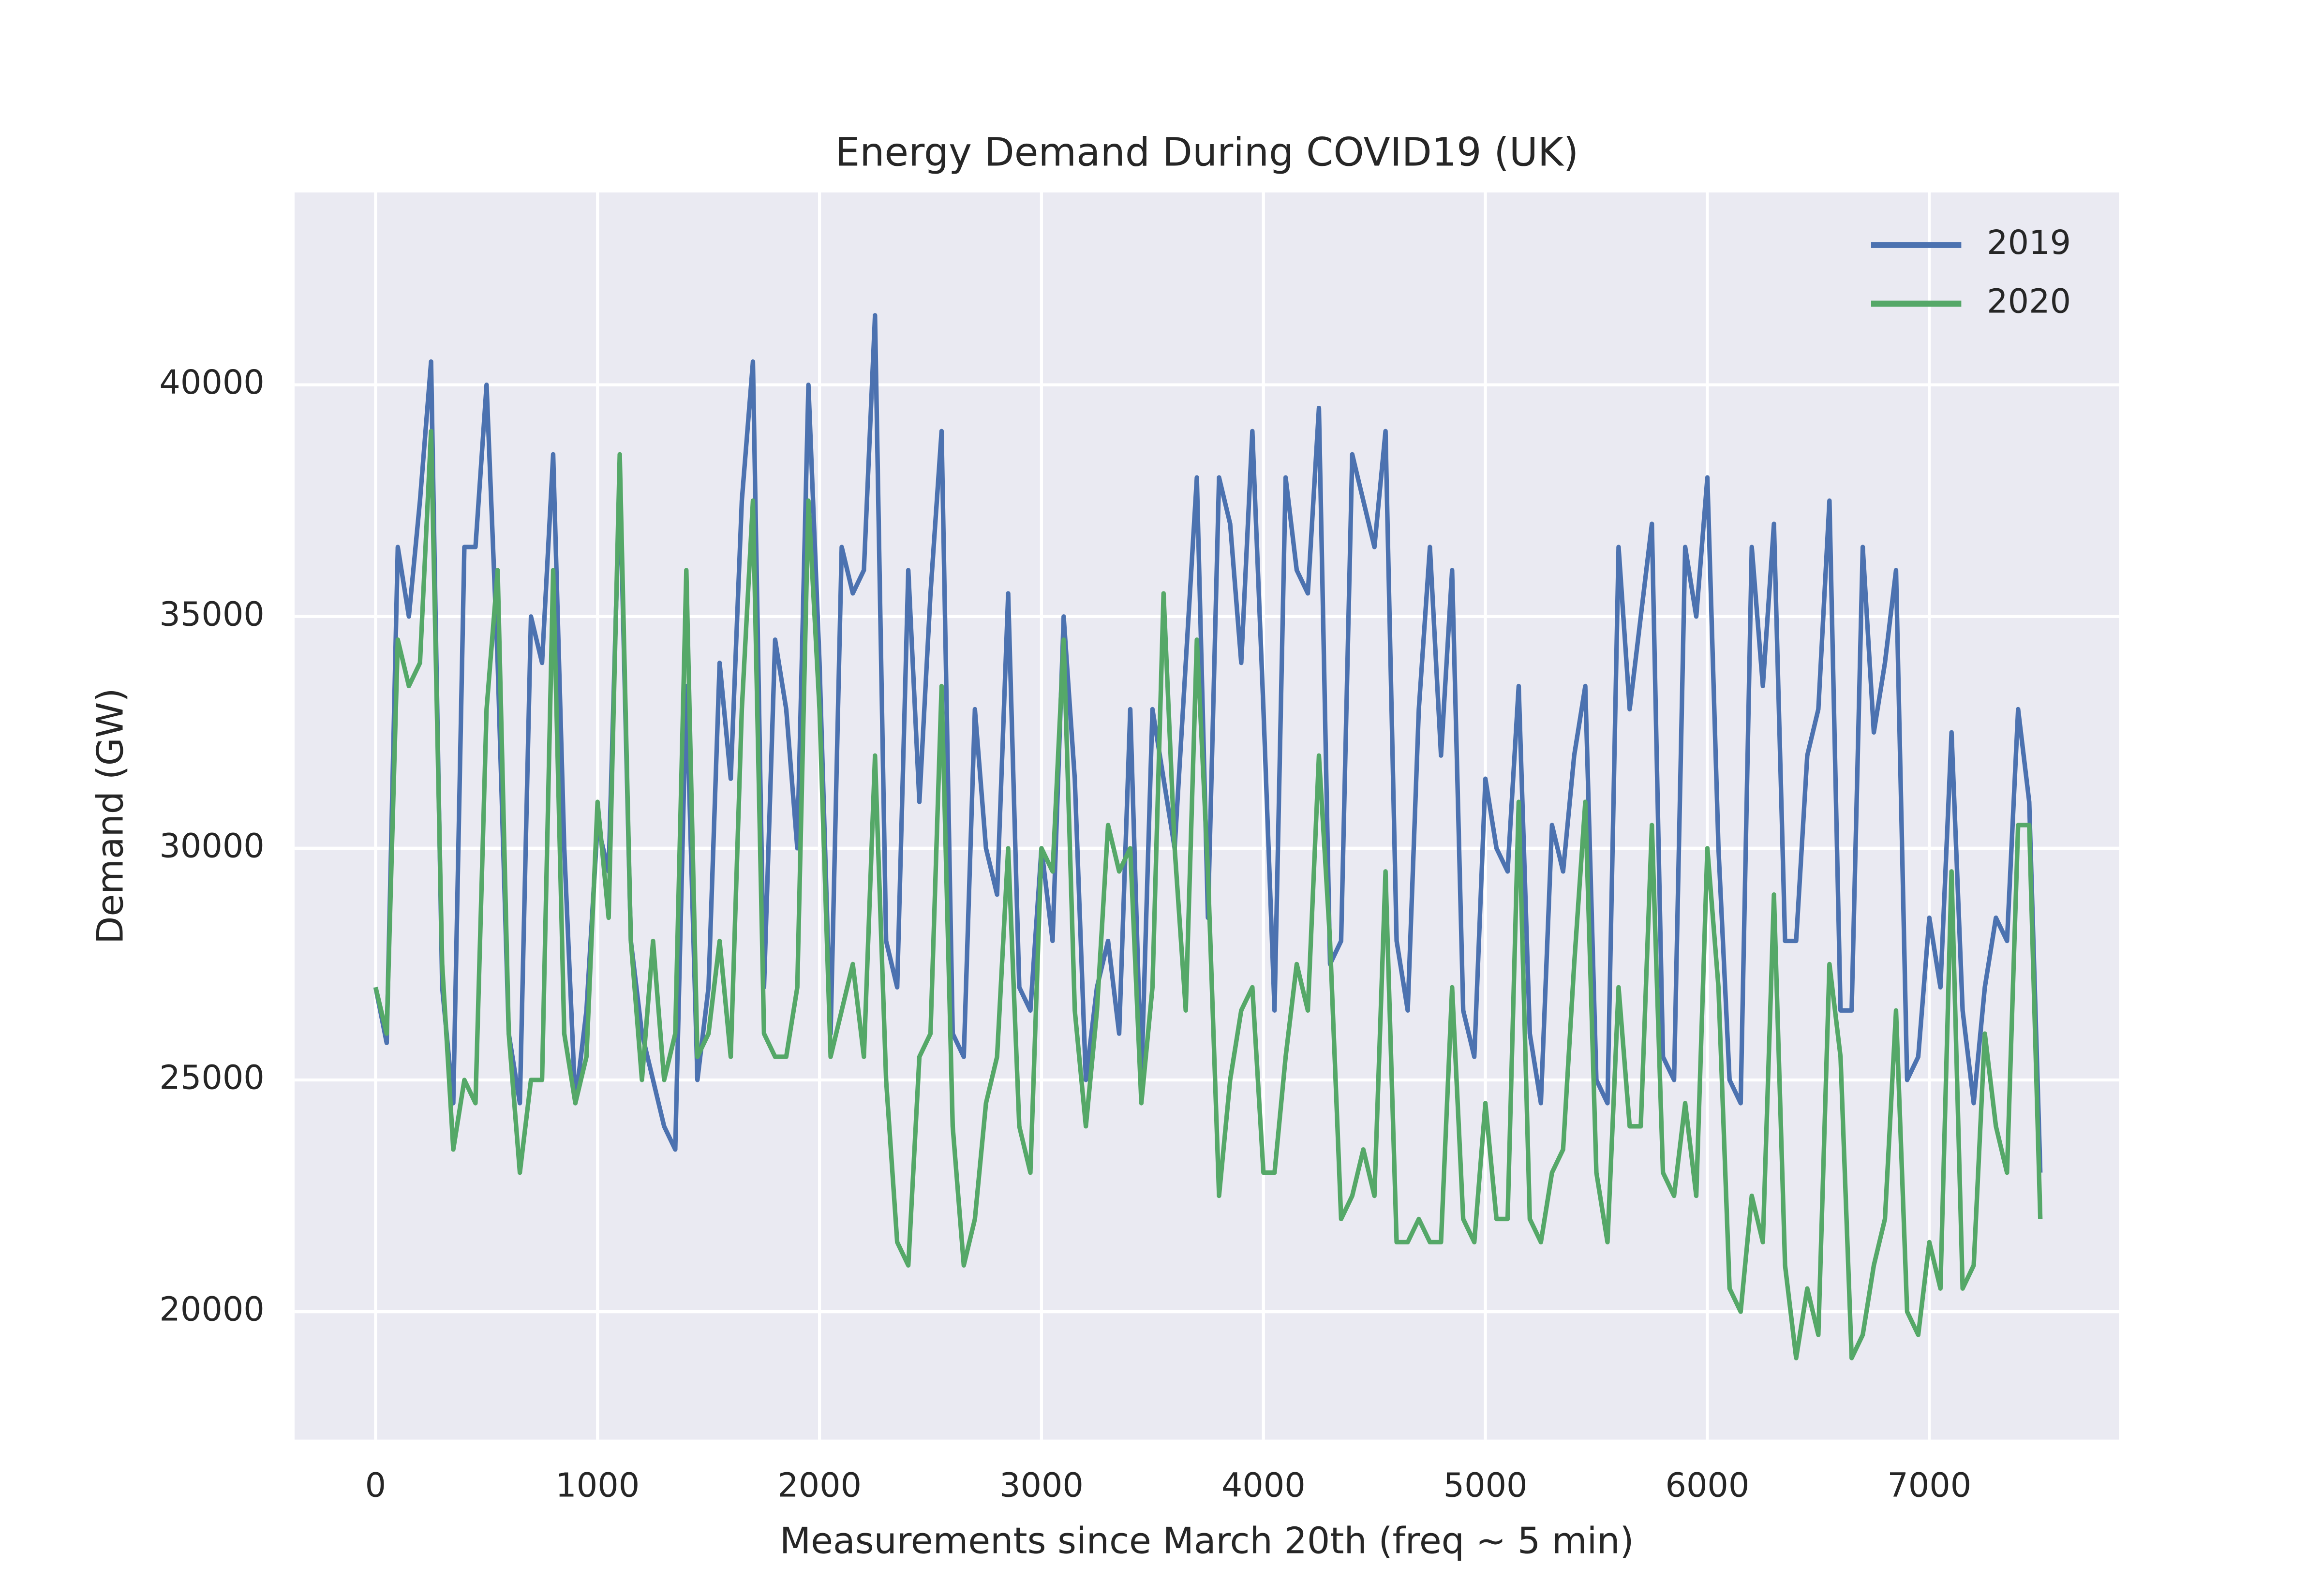 The height and width of the screenshot is (1596, 2322). What do you see at coordinates (211, 614) in the screenshot?
I see `y-tick-label: 35000` at bounding box center [211, 614].